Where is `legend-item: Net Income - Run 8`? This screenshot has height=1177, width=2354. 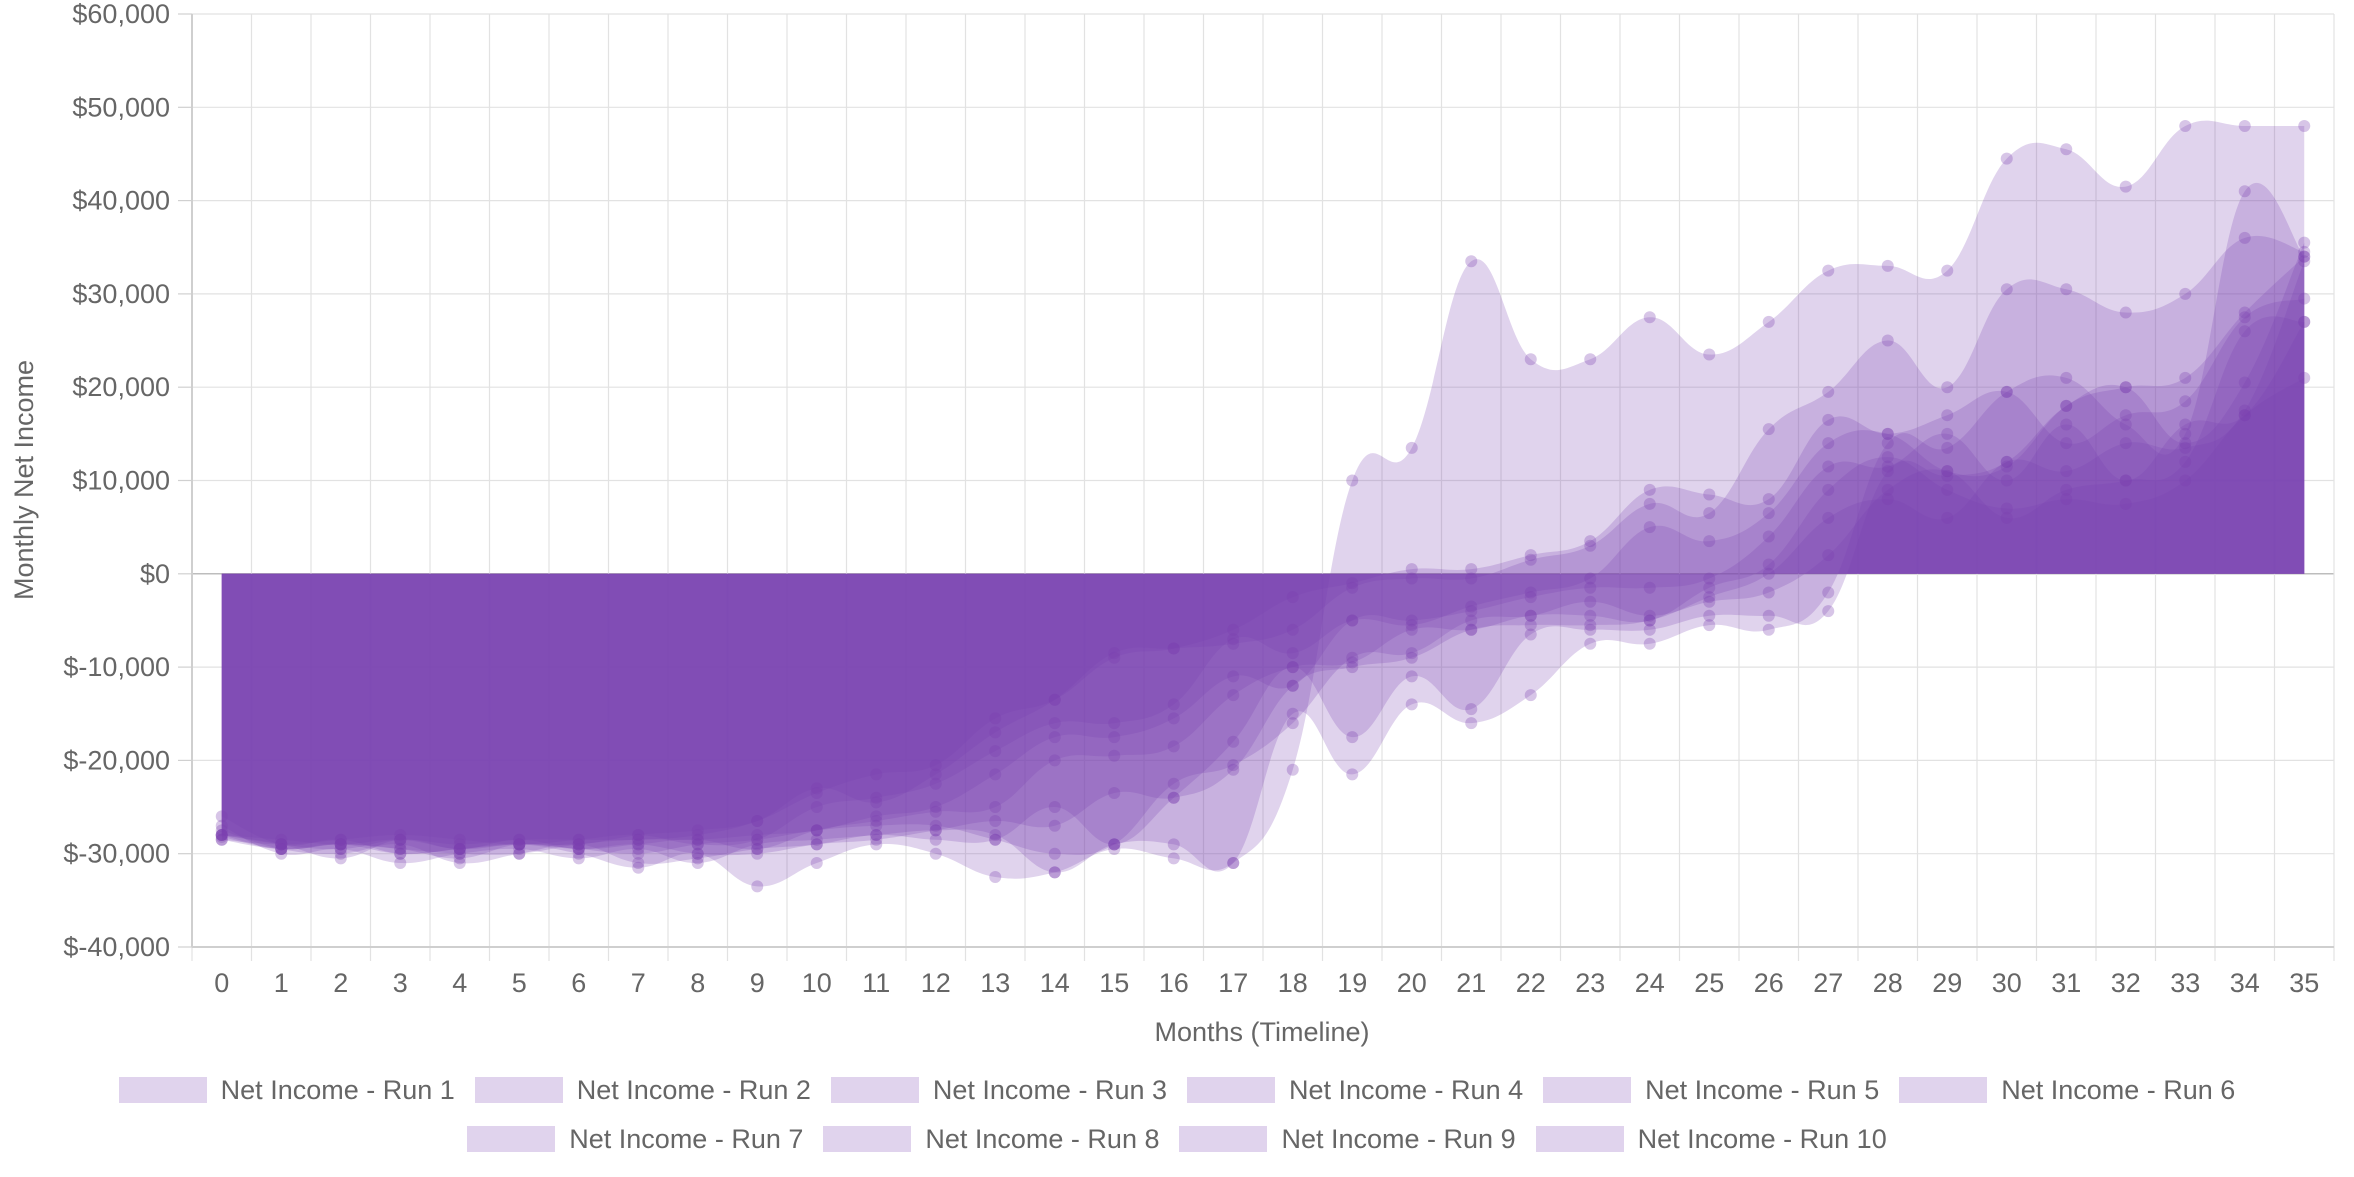 legend-item: Net Income - Run 8 is located at coordinates (991, 1139).